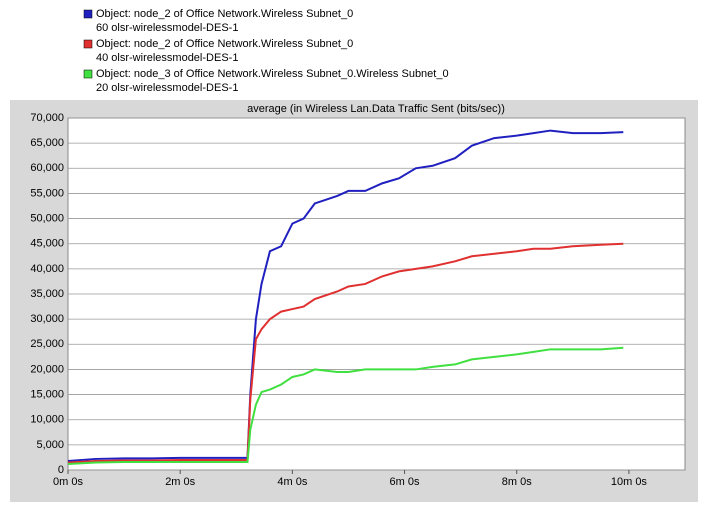  What do you see at coordinates (405, 482) in the screenshot?
I see `x-tick-label: 6m 0s` at bounding box center [405, 482].